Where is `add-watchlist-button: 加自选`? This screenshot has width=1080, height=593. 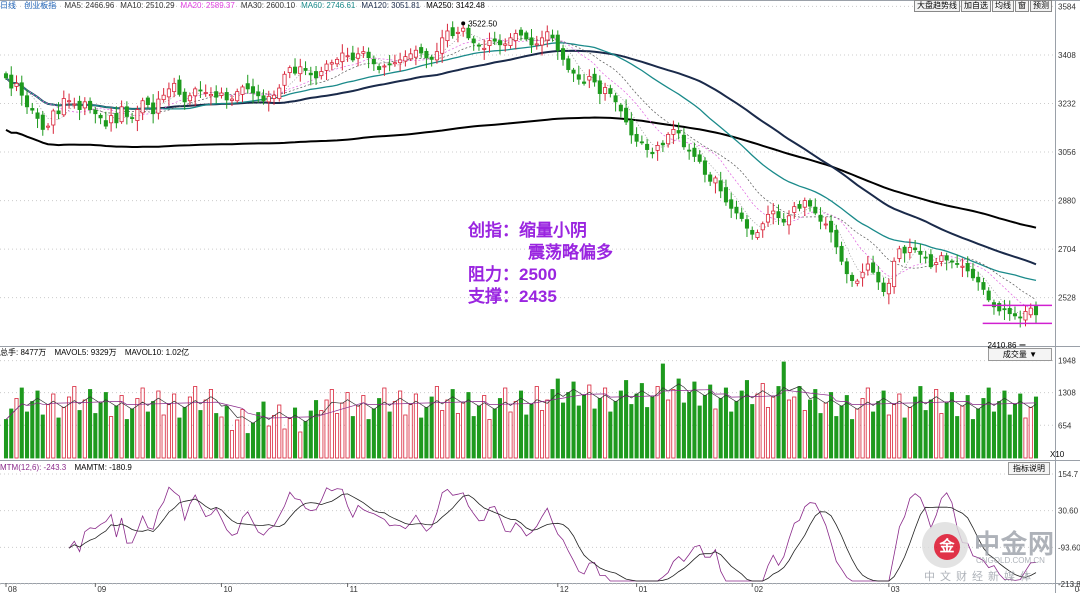 add-watchlist-button: 加自选 is located at coordinates (976, 6).